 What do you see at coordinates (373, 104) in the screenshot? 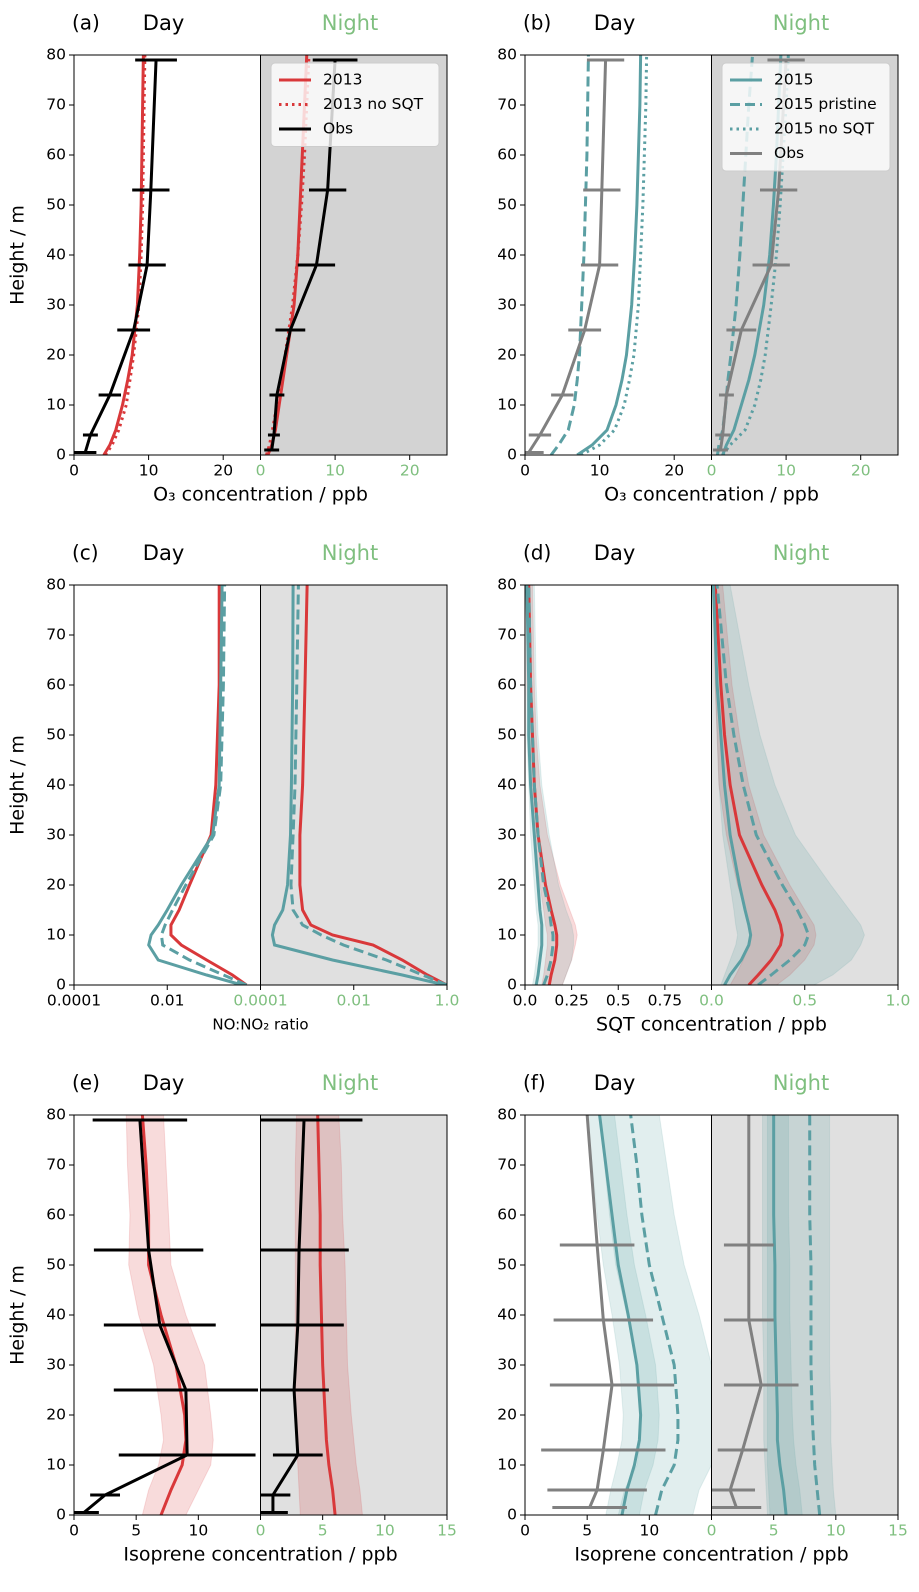
I see `legend-label: 2013 no SQT` at bounding box center [373, 104].